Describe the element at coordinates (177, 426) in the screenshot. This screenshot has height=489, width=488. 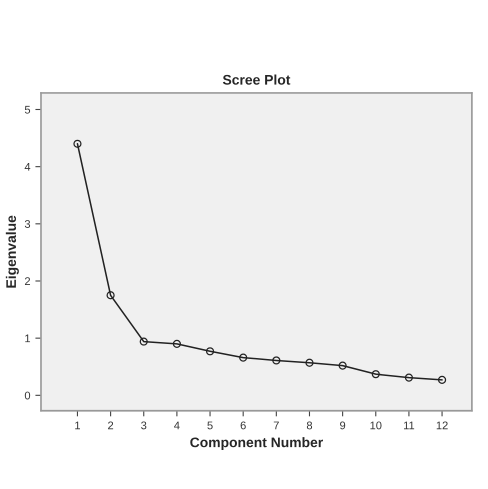
I see `x-tick-label: 4` at that location.